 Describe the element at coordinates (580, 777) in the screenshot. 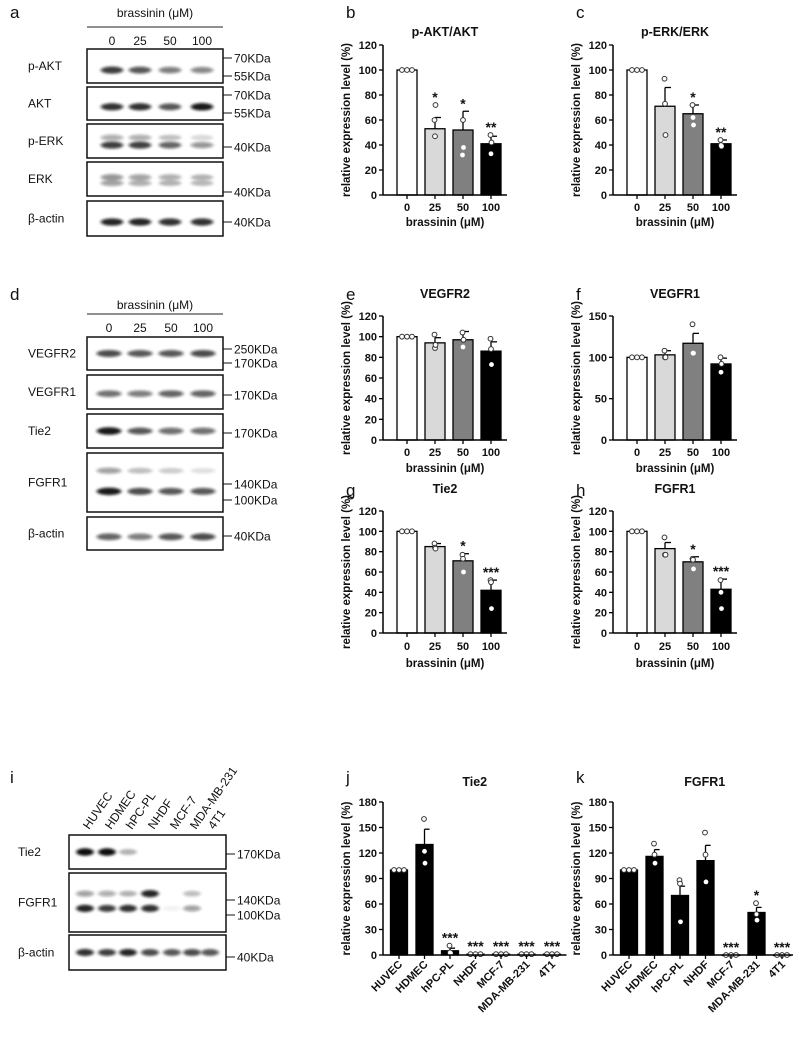

I see `panel-label-k: k` at that location.